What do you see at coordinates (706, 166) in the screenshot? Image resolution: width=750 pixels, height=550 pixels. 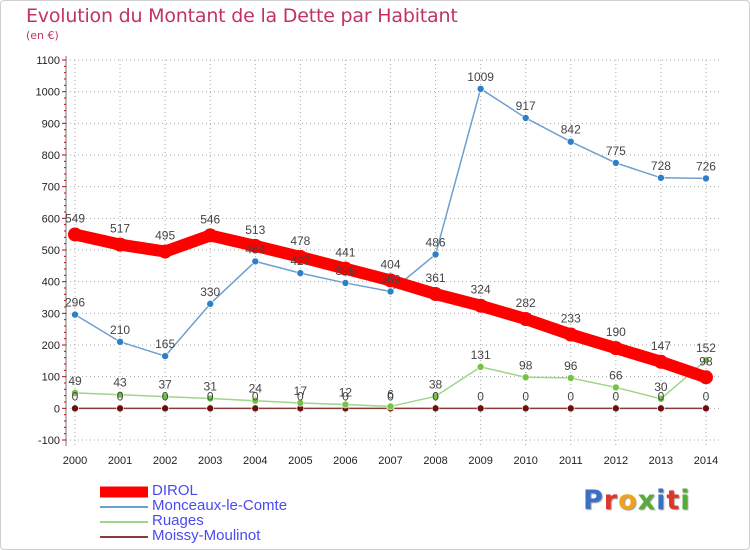 I see `data-label-monceaux-le-comte: 726` at bounding box center [706, 166].